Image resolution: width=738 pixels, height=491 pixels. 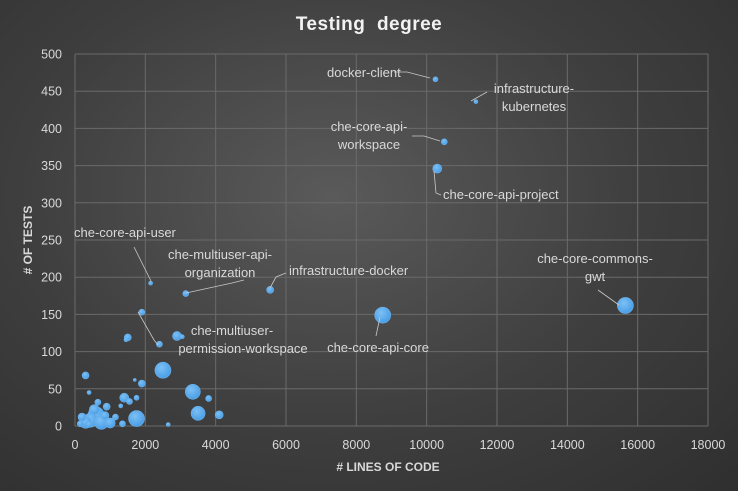 What do you see at coordinates (637, 445) in the screenshot?
I see `x-tick-label: 16000` at bounding box center [637, 445].